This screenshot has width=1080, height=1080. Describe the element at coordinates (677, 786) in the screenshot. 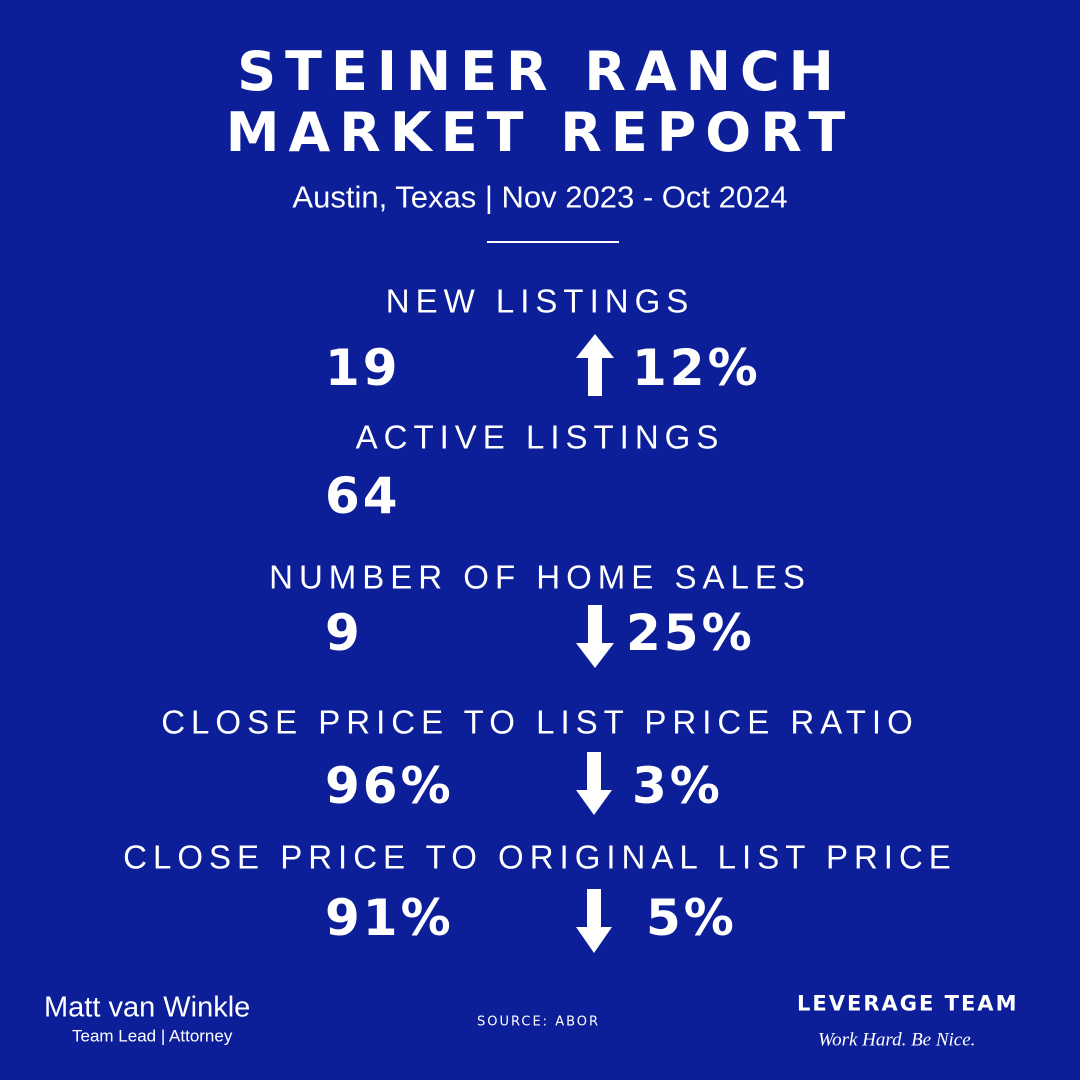

I see `metric-change: 3%` at that location.